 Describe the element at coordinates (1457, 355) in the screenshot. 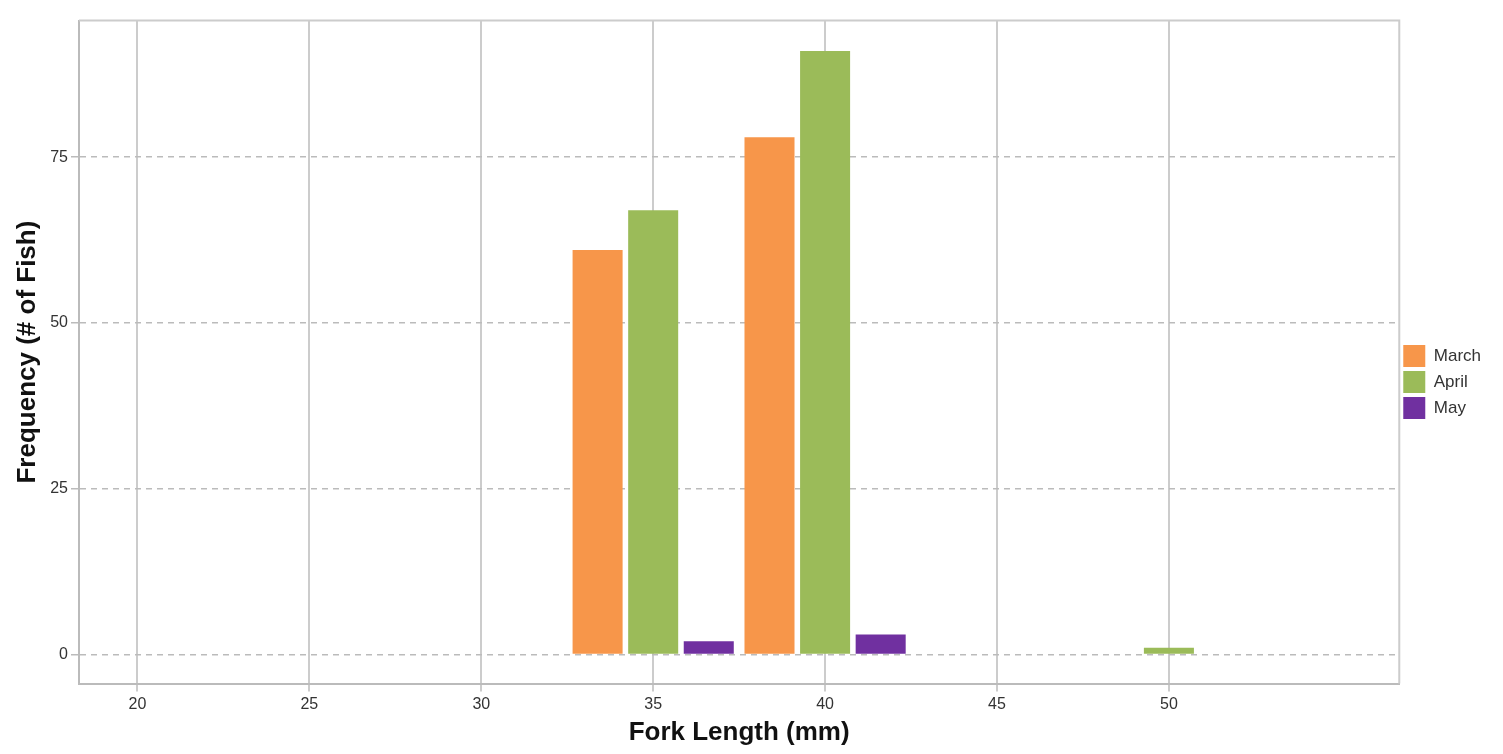

I see `legend-label: March` at that location.